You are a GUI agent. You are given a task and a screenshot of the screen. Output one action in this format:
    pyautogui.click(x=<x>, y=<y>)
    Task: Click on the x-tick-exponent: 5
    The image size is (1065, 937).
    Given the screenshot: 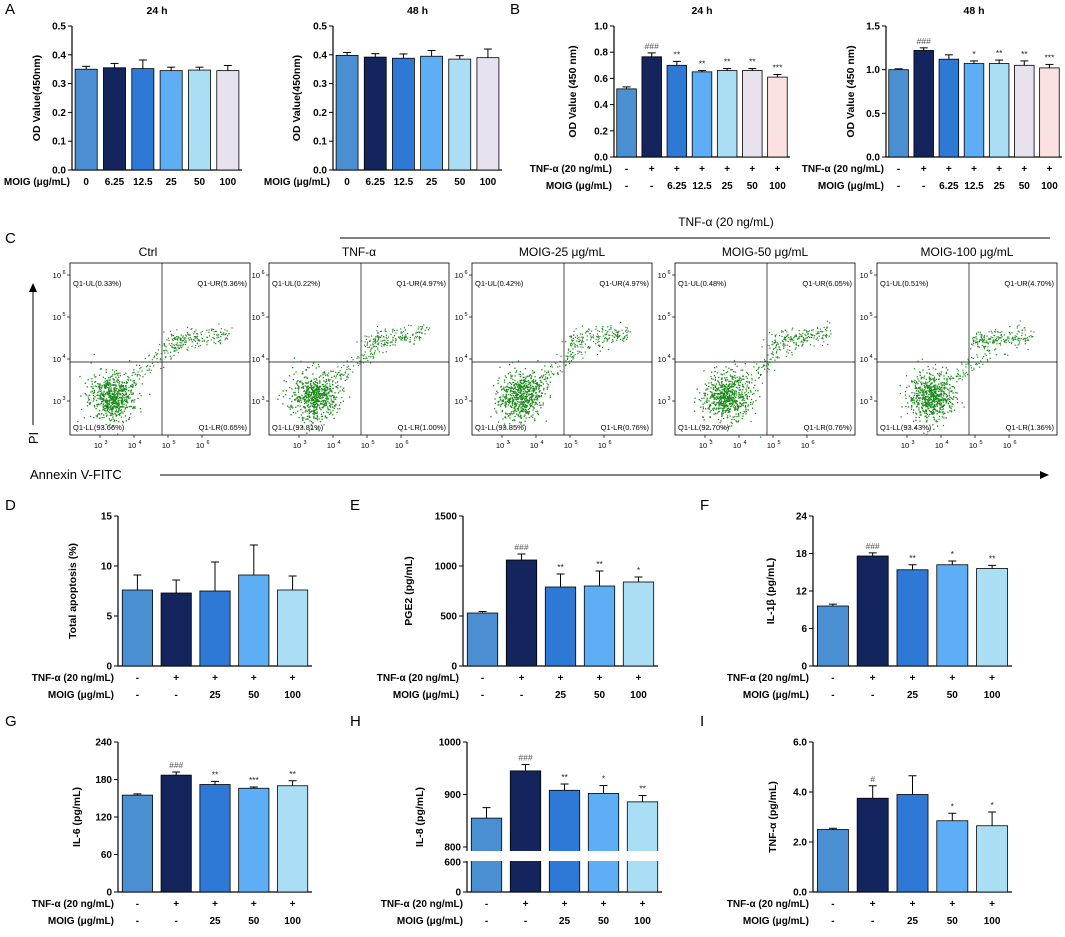 What is the action you would take?
    pyautogui.click(x=575, y=443)
    